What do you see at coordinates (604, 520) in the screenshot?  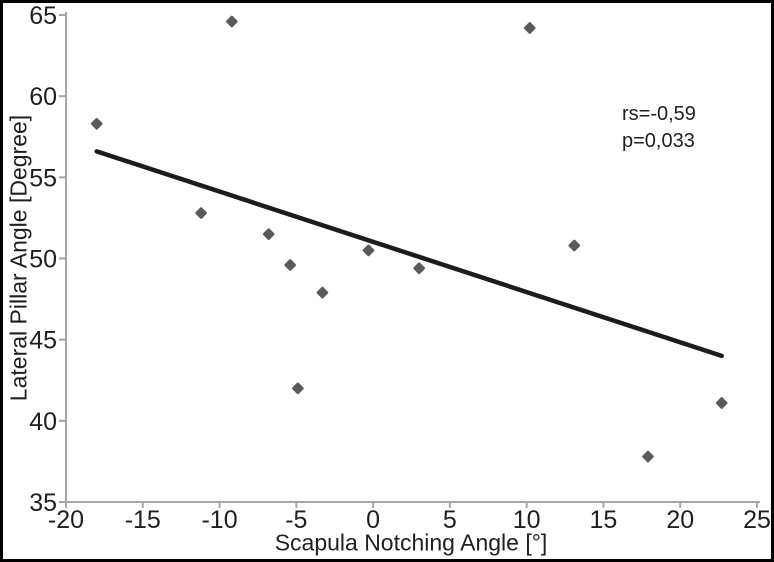 I see `x-tick-label: 15` at bounding box center [604, 520].